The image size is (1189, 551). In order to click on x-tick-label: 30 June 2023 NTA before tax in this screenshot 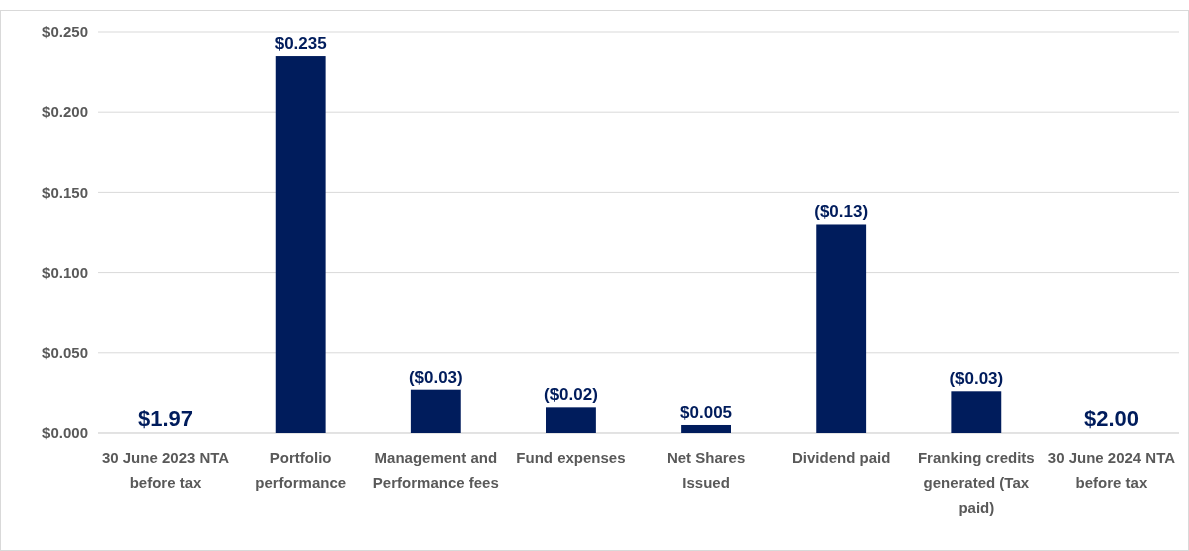, I will do `click(165, 470)`.